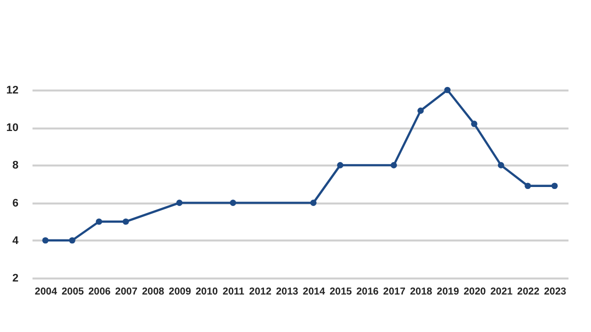 This screenshot has height=332, width=591. Describe the element at coordinates (448, 292) in the screenshot. I see `x-tick-label: 2019` at that location.